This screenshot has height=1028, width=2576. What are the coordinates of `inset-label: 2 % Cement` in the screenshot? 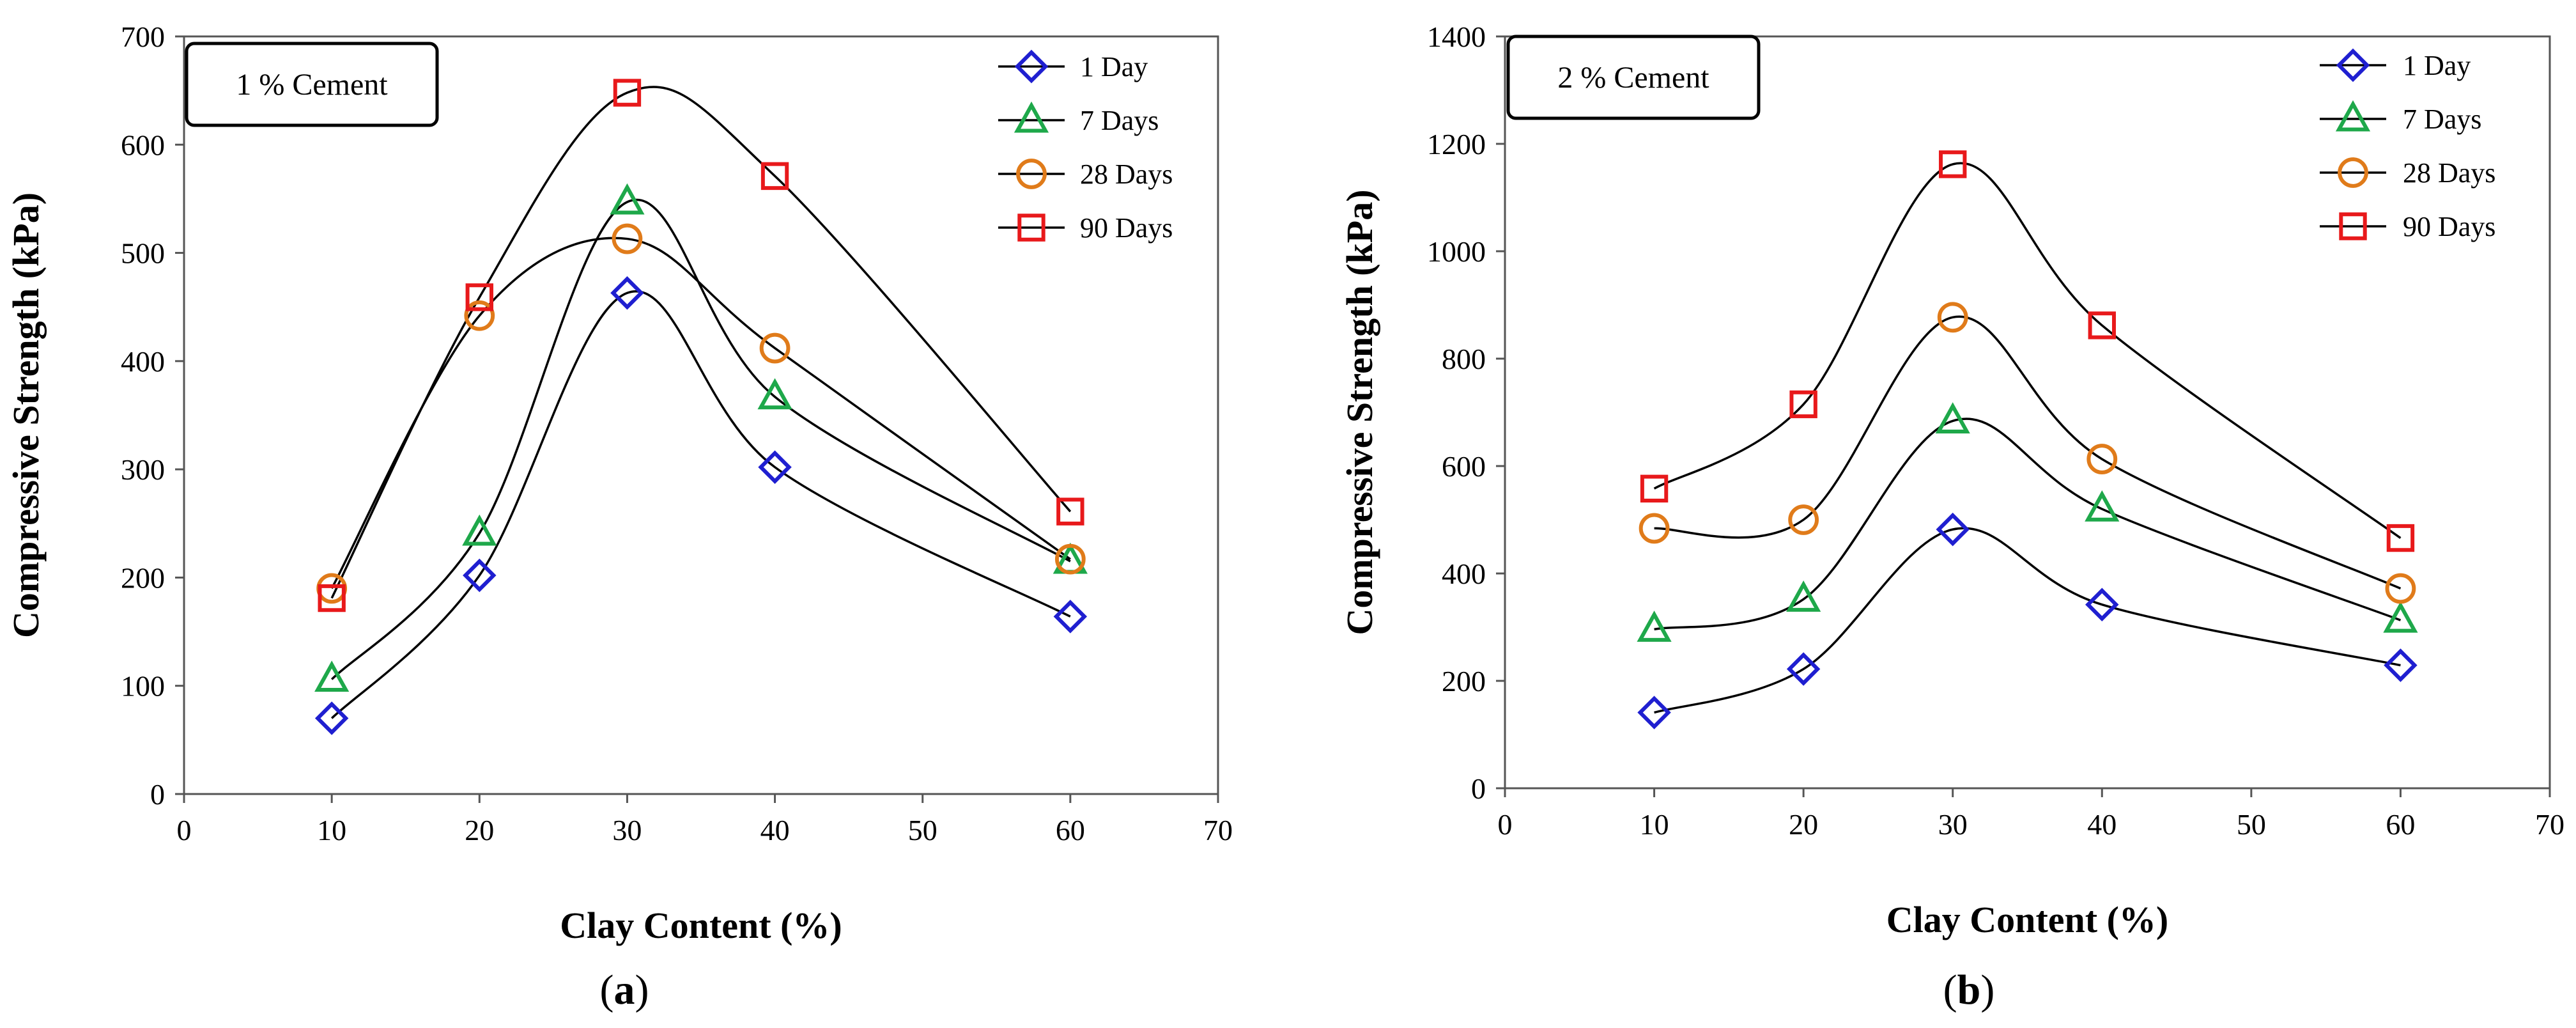 It's located at (1633, 78).